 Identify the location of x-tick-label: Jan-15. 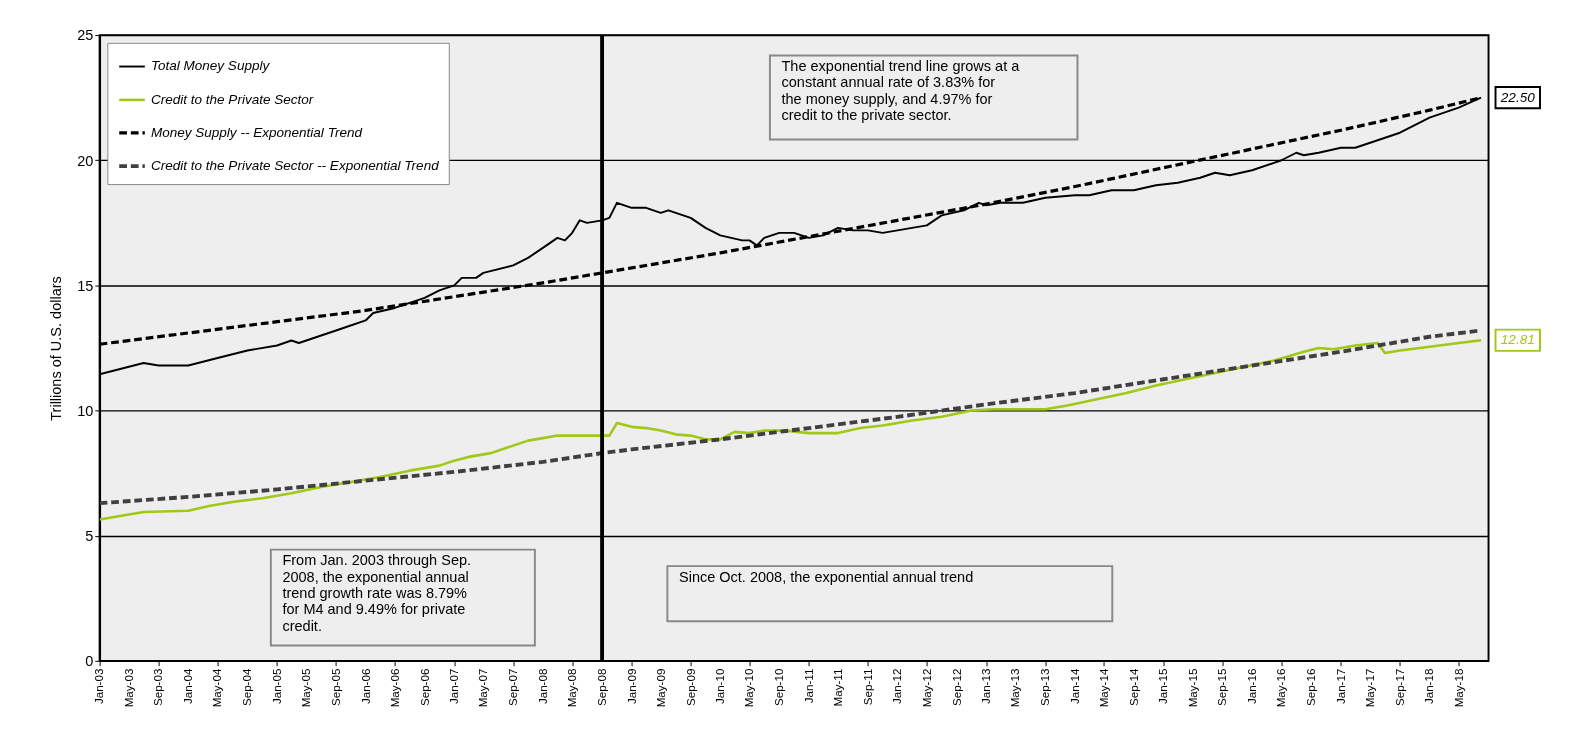
(1163, 686).